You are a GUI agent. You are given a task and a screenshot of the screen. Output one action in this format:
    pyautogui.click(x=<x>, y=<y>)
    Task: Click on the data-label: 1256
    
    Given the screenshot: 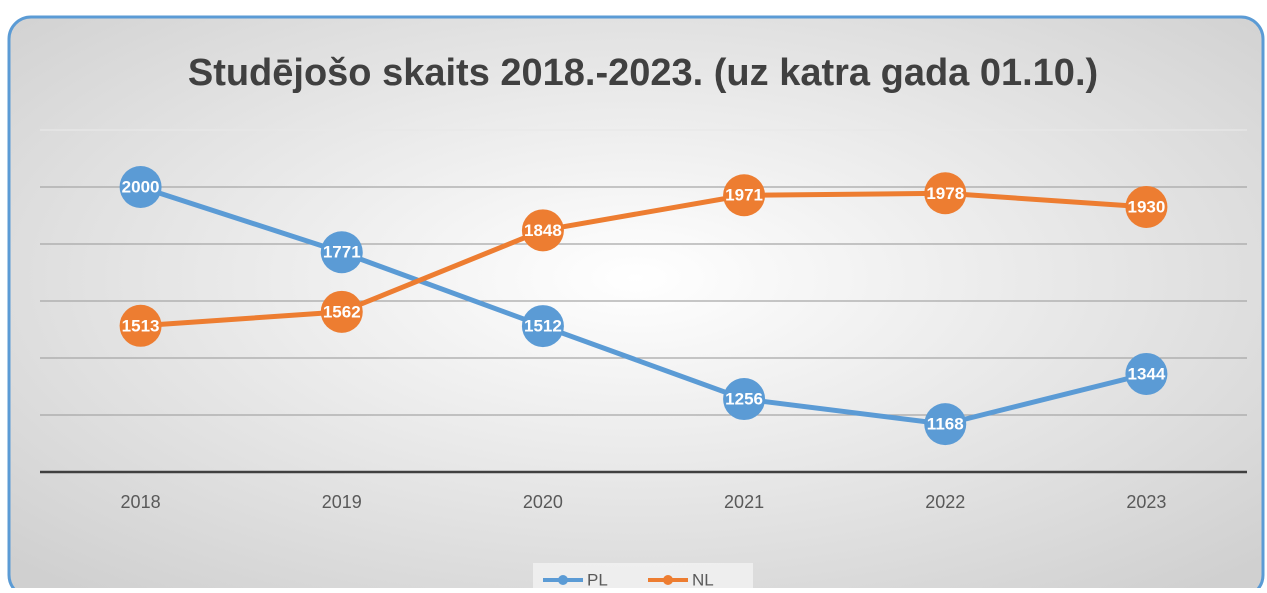 What is the action you would take?
    pyautogui.click(x=744, y=399)
    